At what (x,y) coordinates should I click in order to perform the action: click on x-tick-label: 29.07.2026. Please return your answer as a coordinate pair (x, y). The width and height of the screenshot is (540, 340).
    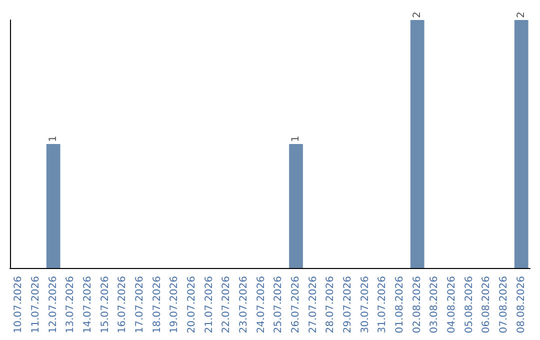
    Looking at the image, I should click on (348, 305).